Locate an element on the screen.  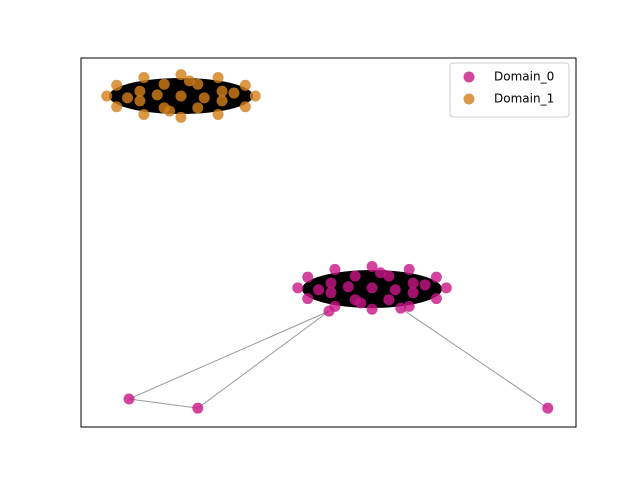
legend: Domain_0 Domain_1 is located at coordinates (509, 90).